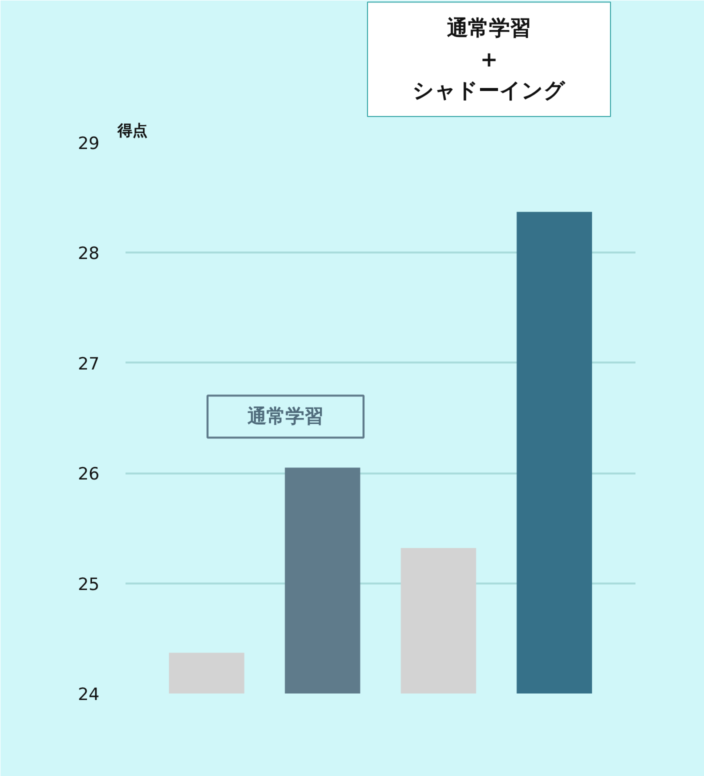 This screenshot has width=704, height=776. Describe the element at coordinates (89, 254) in the screenshot. I see `y-tick-label: 28` at that location.